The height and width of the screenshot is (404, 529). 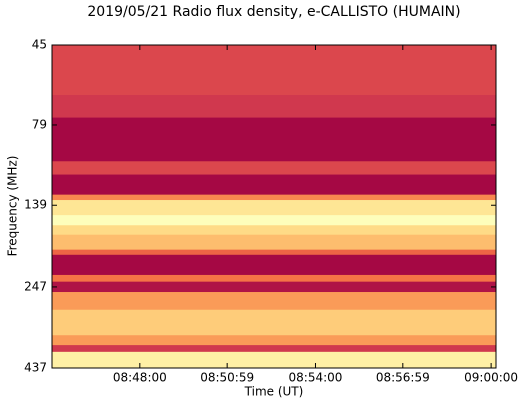 What do you see at coordinates (35, 286) in the screenshot?
I see `y-tick-label: 247` at bounding box center [35, 286].